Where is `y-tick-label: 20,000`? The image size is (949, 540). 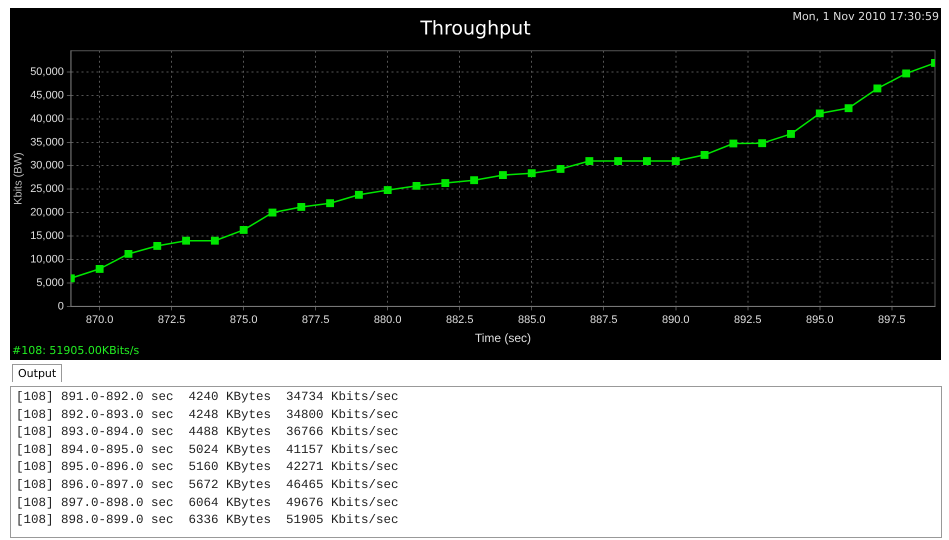 y-tick-label: 20,000 is located at coordinates (47, 212).